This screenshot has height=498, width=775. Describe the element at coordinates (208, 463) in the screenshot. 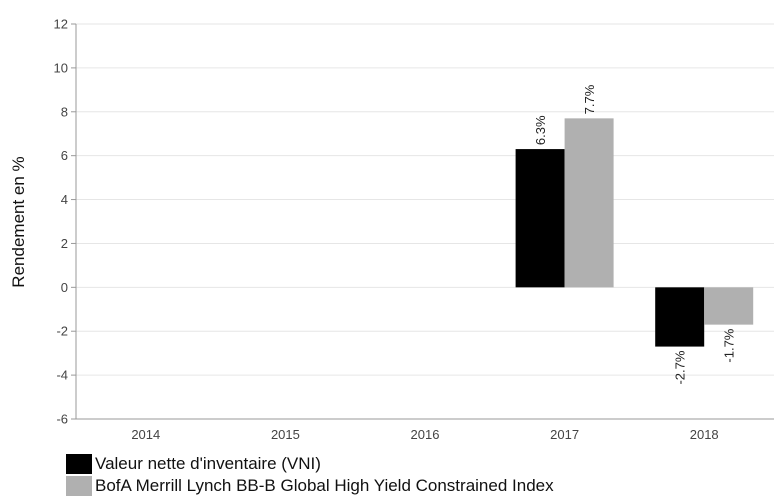

I see `legend-label-vni: Valeur nette d'inventaire (VNI)` at that location.